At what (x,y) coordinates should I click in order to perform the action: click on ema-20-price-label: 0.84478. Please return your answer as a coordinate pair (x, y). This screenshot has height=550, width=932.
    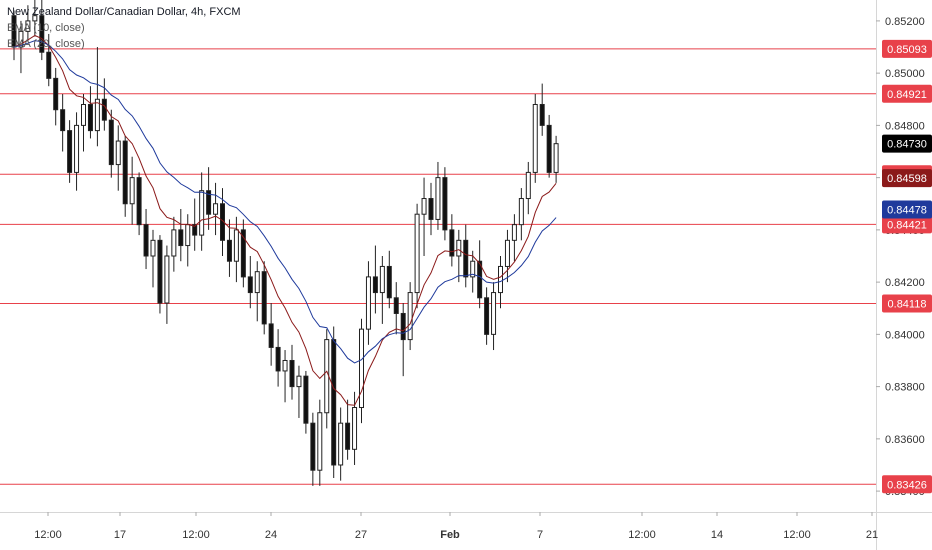
    Looking at the image, I should click on (907, 211).